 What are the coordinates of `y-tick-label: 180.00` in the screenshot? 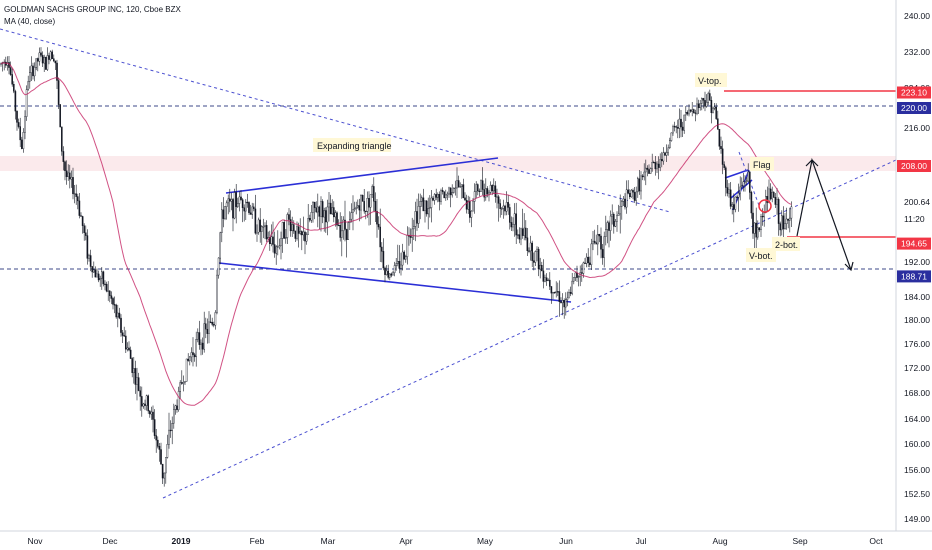 It's located at (917, 320).